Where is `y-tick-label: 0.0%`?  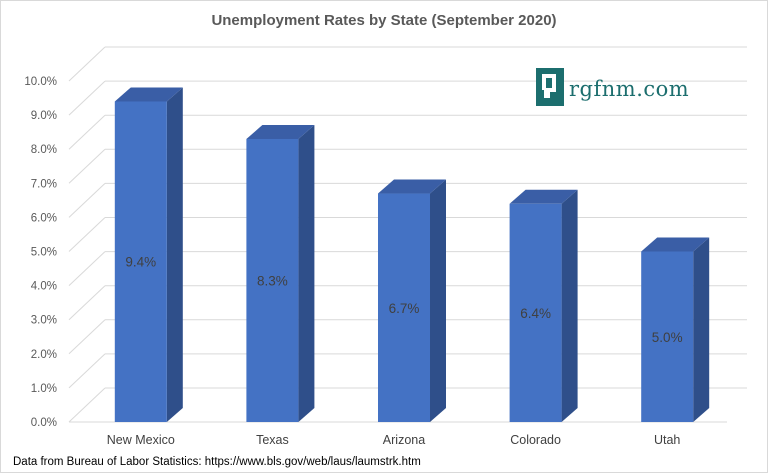 y-tick-label: 0.0% is located at coordinates (44, 423).